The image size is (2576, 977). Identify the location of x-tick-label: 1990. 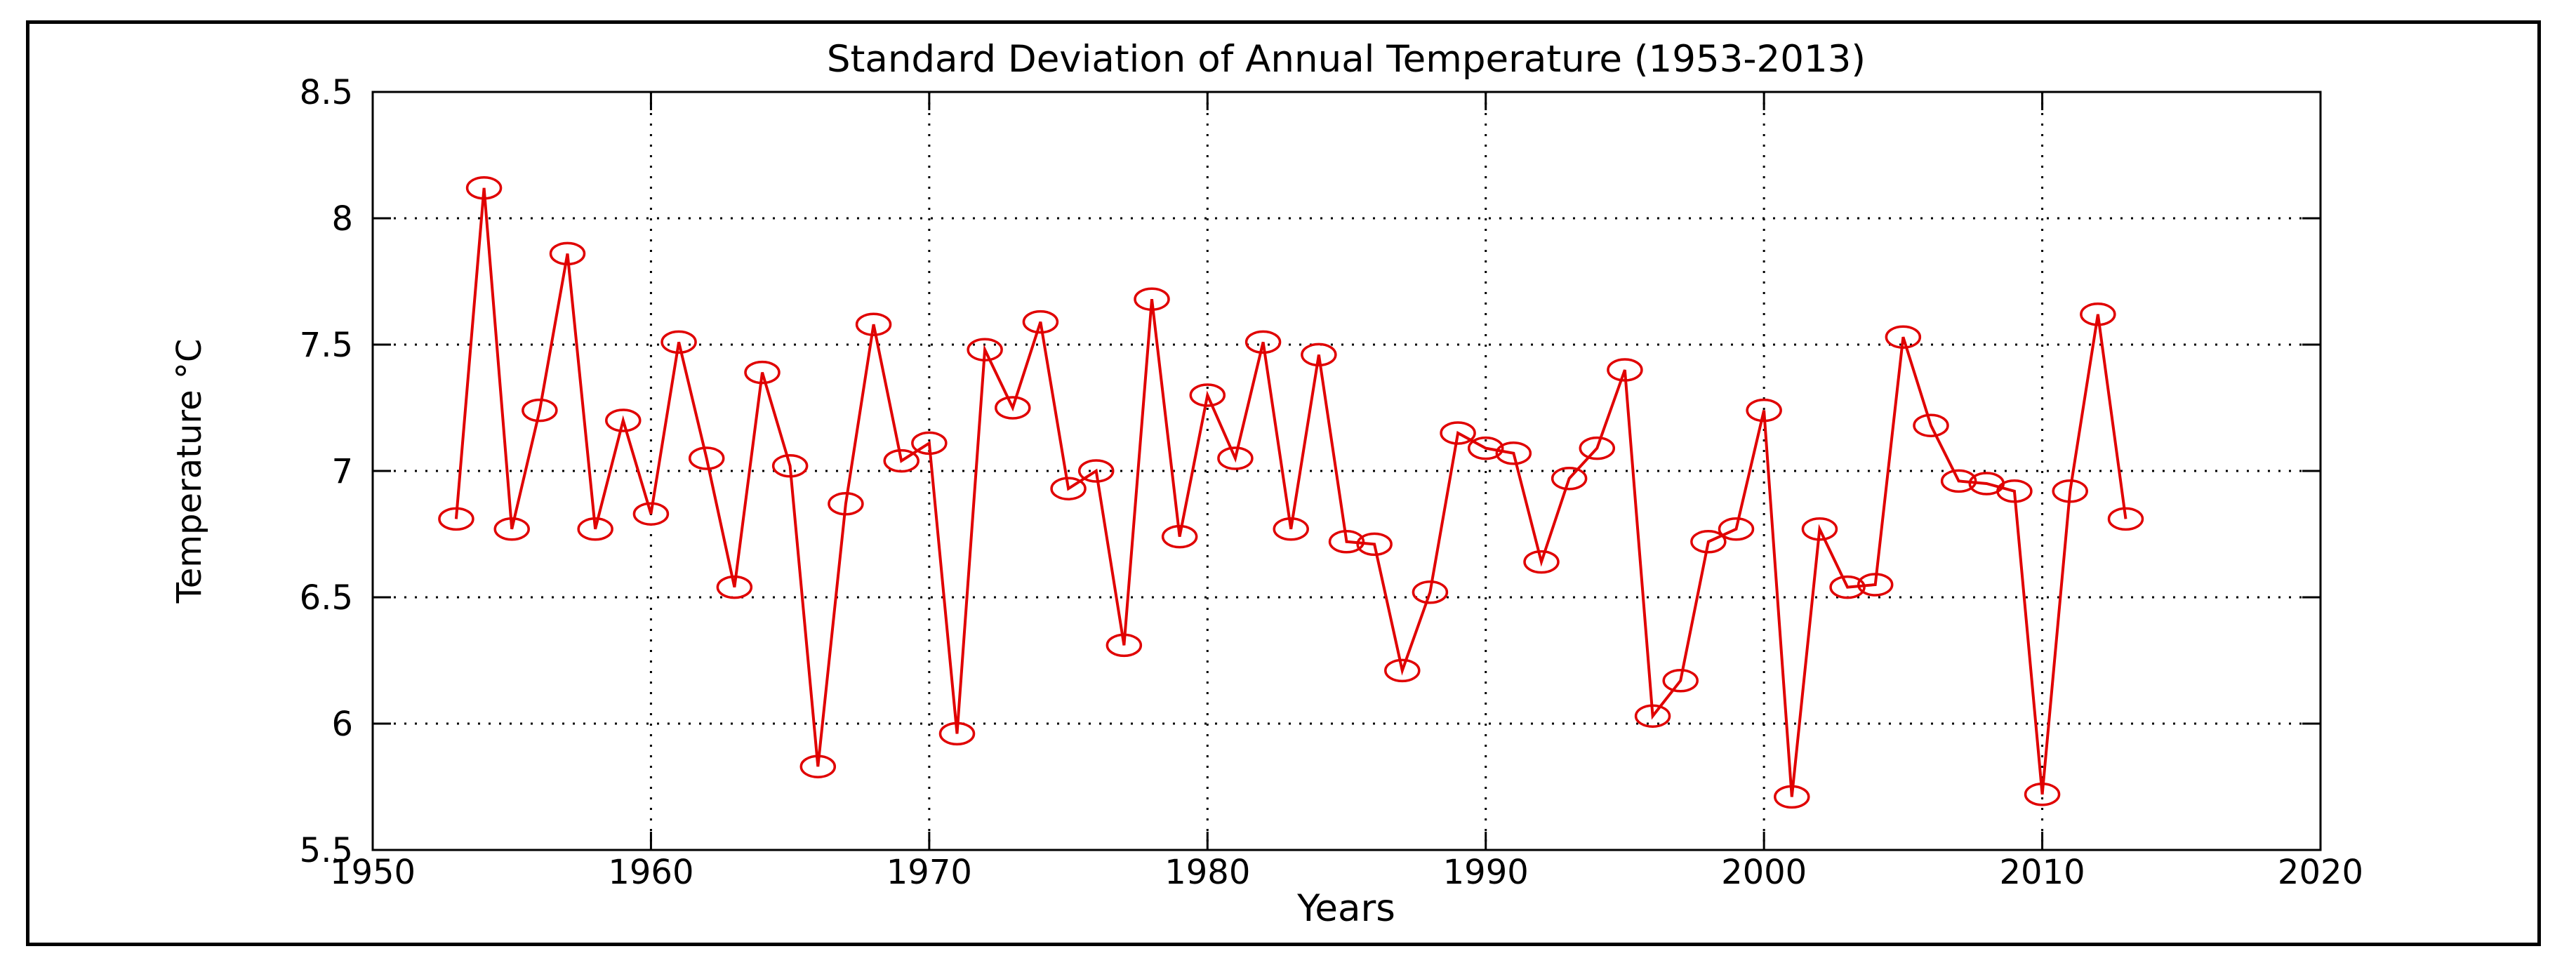
(1486, 872).